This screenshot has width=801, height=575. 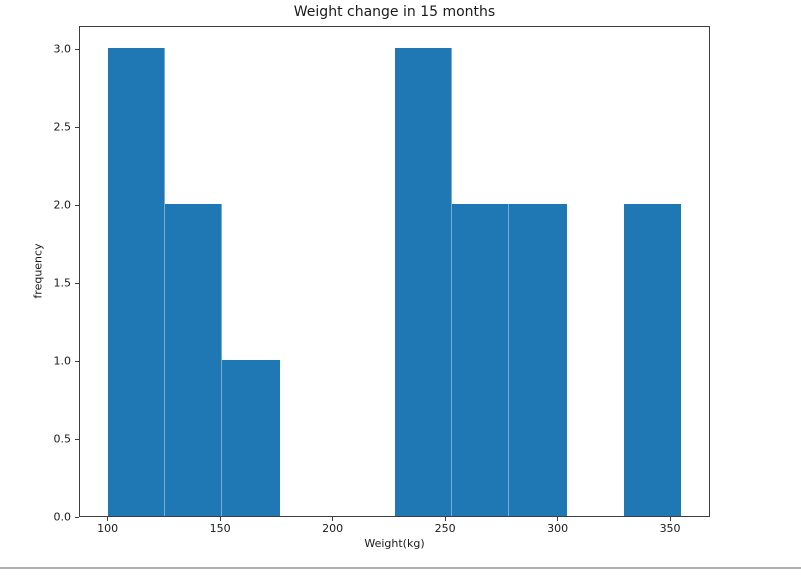 I want to click on y-tick-label: 2.5, so click(x=62, y=127).